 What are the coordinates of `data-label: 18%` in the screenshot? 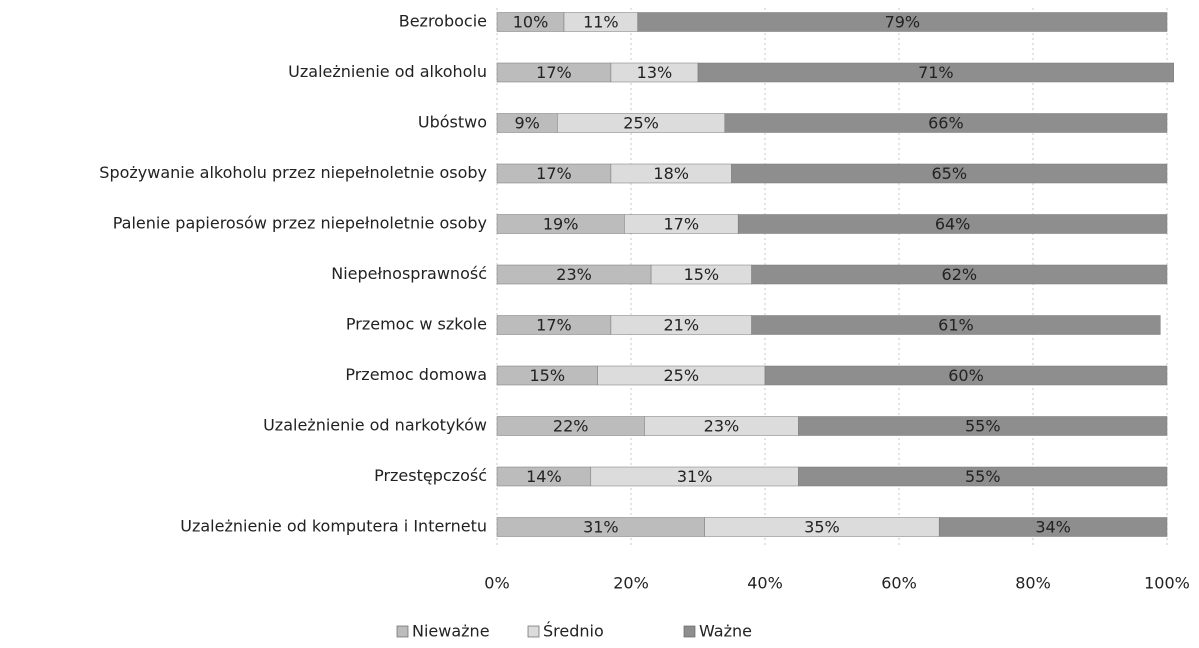 It's located at (671, 173).